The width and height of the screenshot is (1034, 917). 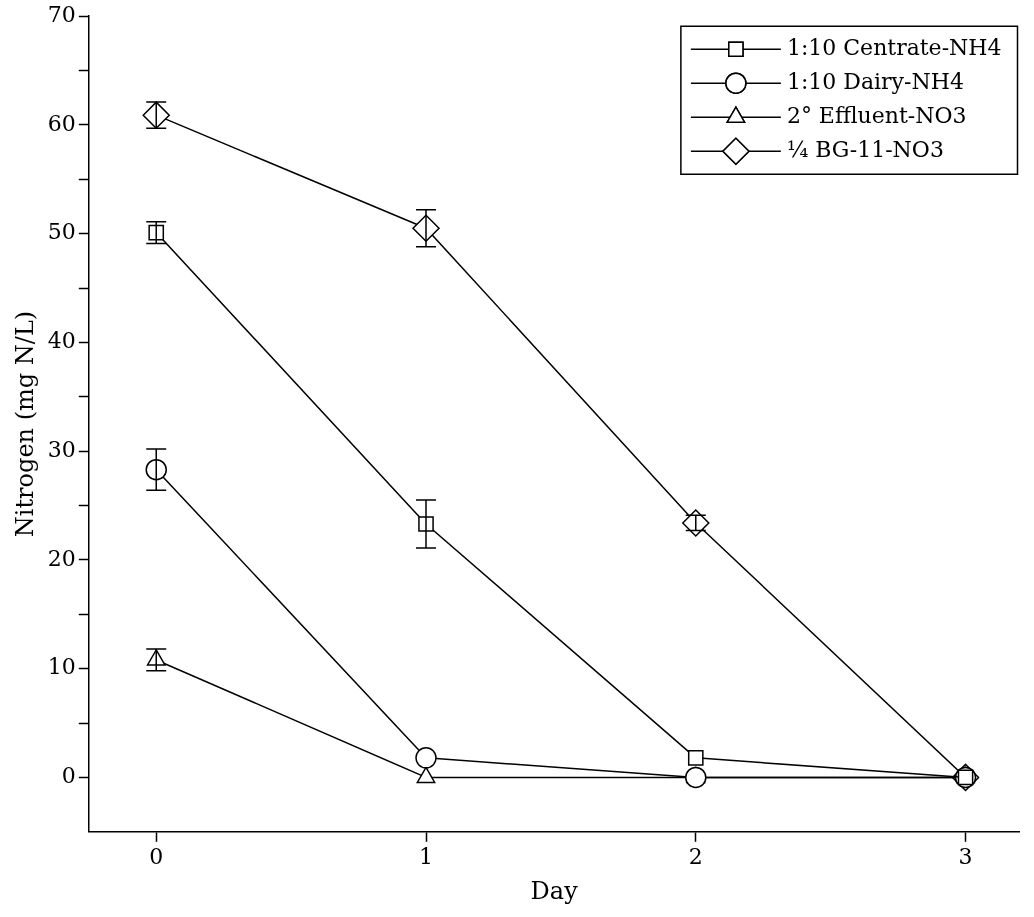 What do you see at coordinates (68, 776) in the screenshot?
I see `y-tick-label: 0` at bounding box center [68, 776].